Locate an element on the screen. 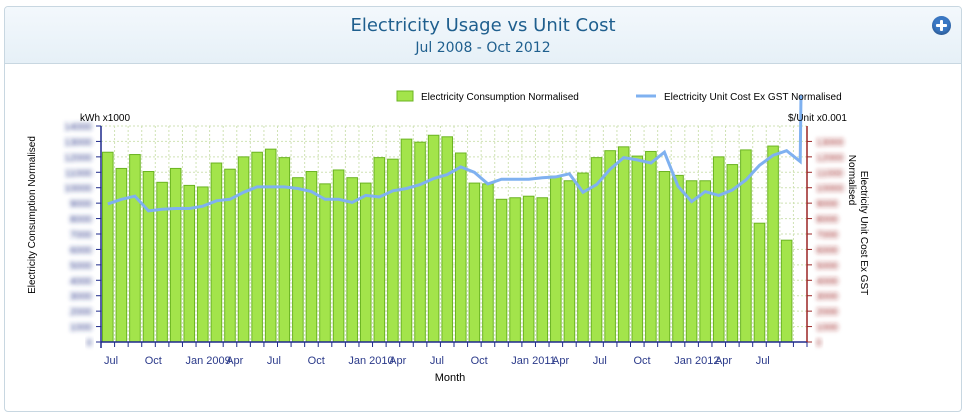 The height and width of the screenshot is (418, 968). y2-axis-title-line1: Electricity Unit Cost Ex GST is located at coordinates (863, 233).